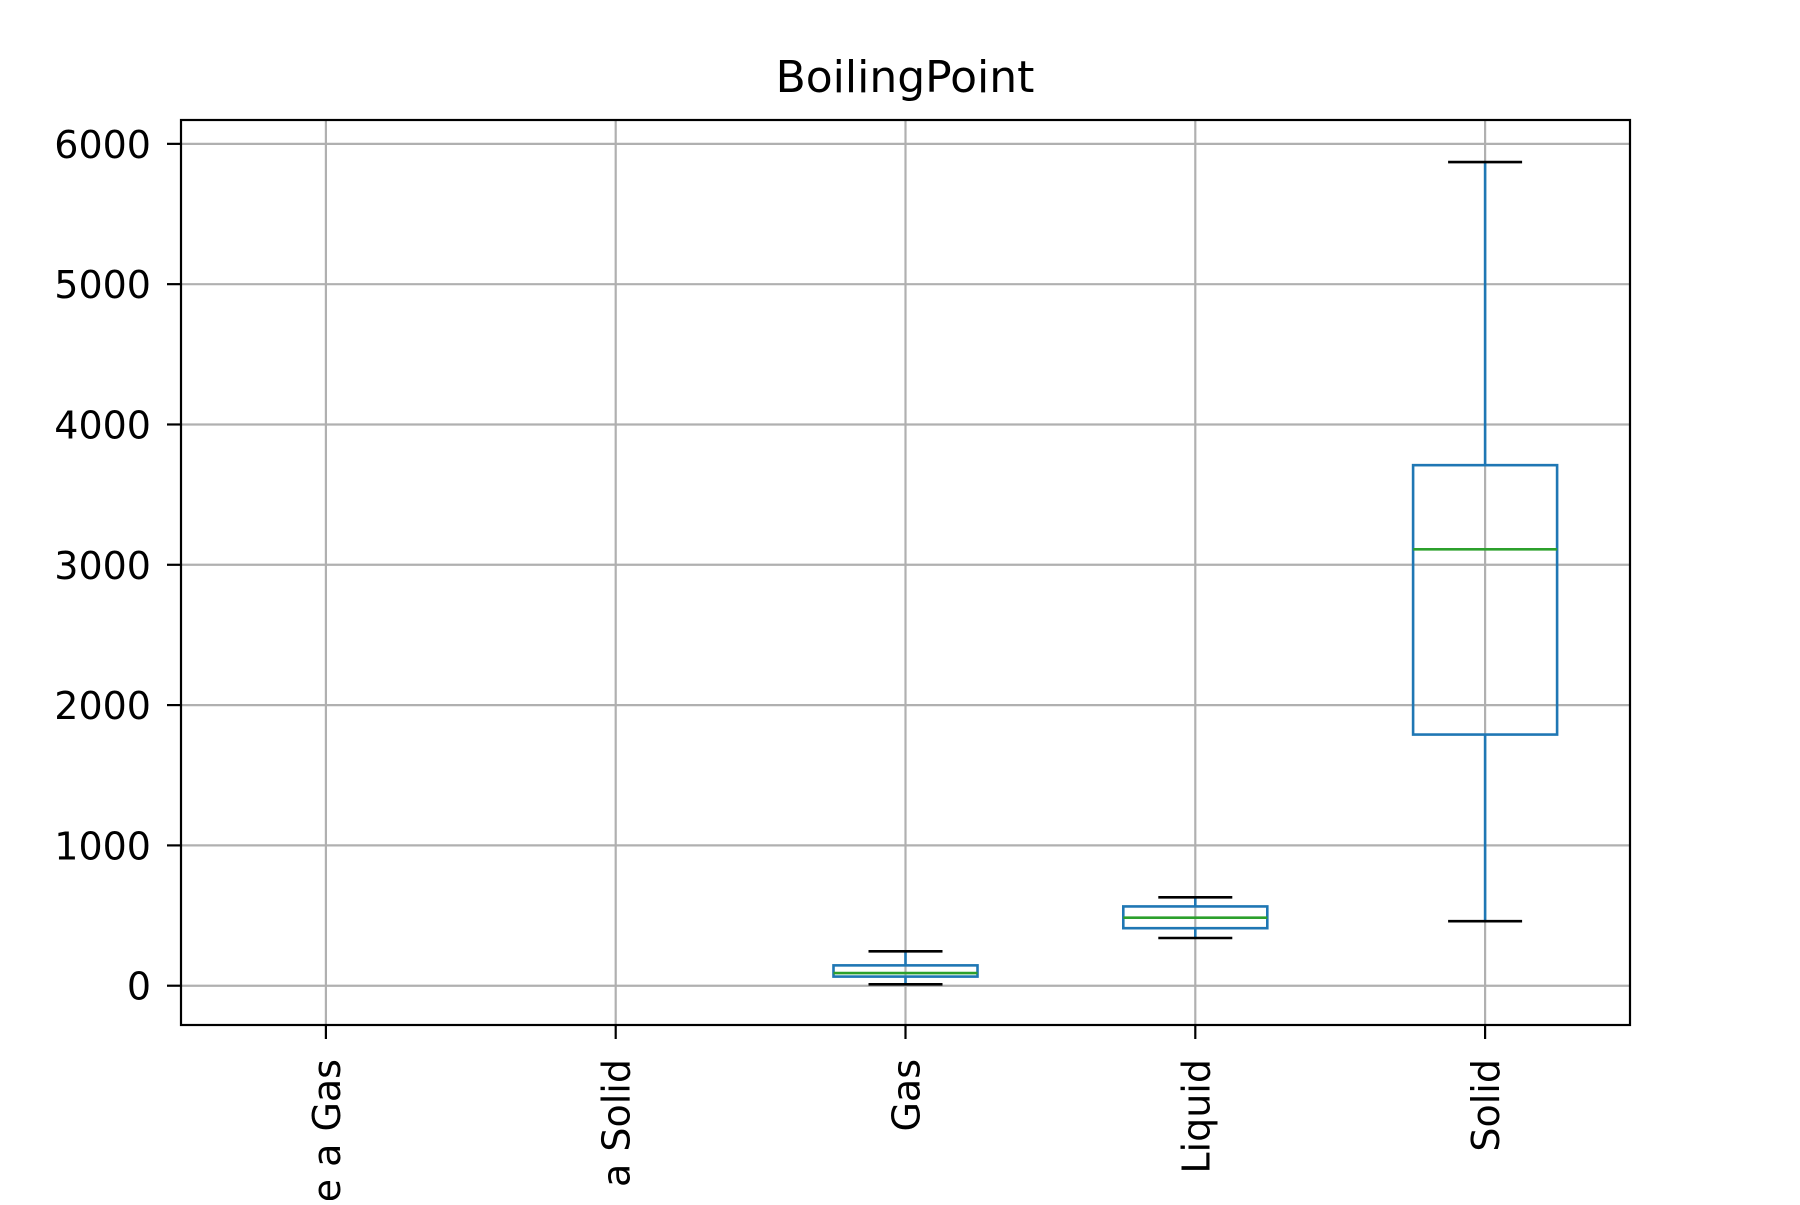 Image resolution: width=1800 pixels, height=1205 pixels. I want to click on y-tick-label: 5000, so click(102, 285).